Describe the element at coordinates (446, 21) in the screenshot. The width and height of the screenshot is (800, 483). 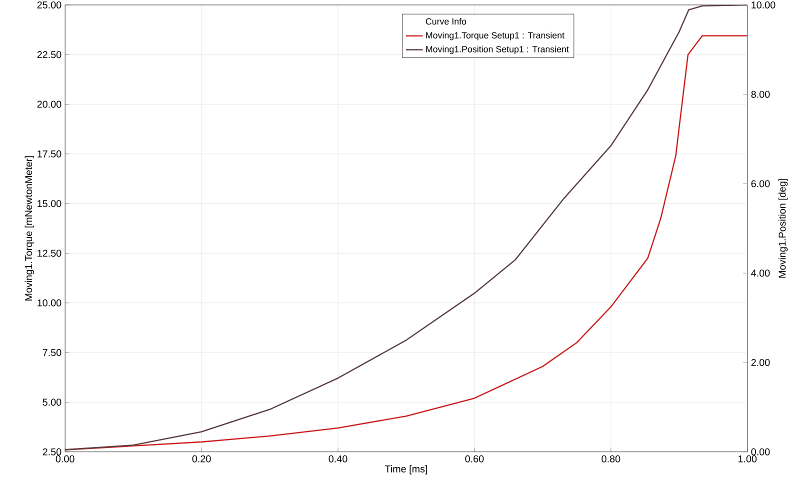
I see `legend-title: Curve Info` at that location.